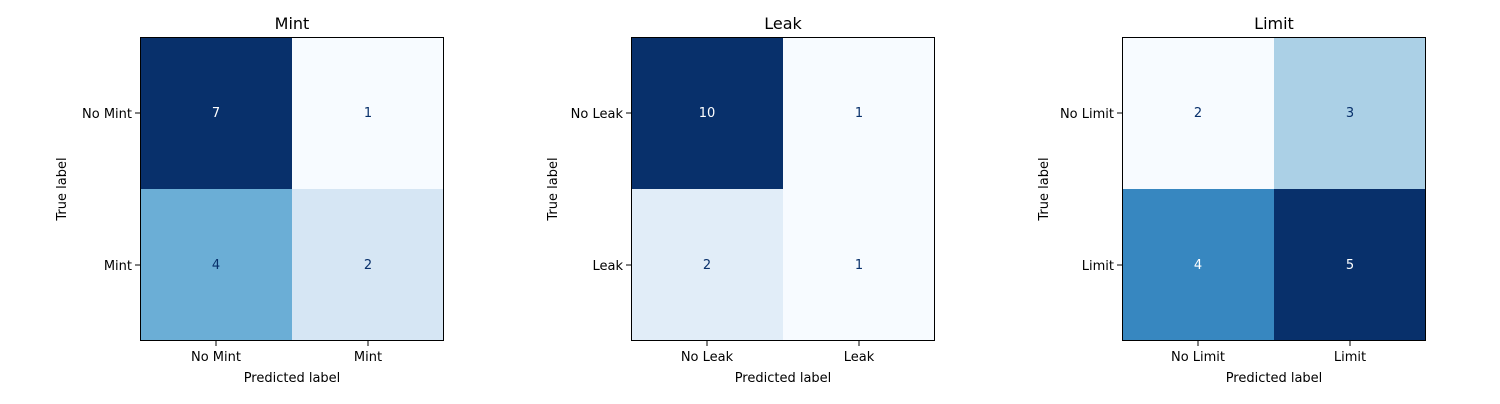 This screenshot has width=1500, height=404. What do you see at coordinates (597, 114) in the screenshot?
I see `y-tick-label: No Leak` at bounding box center [597, 114].